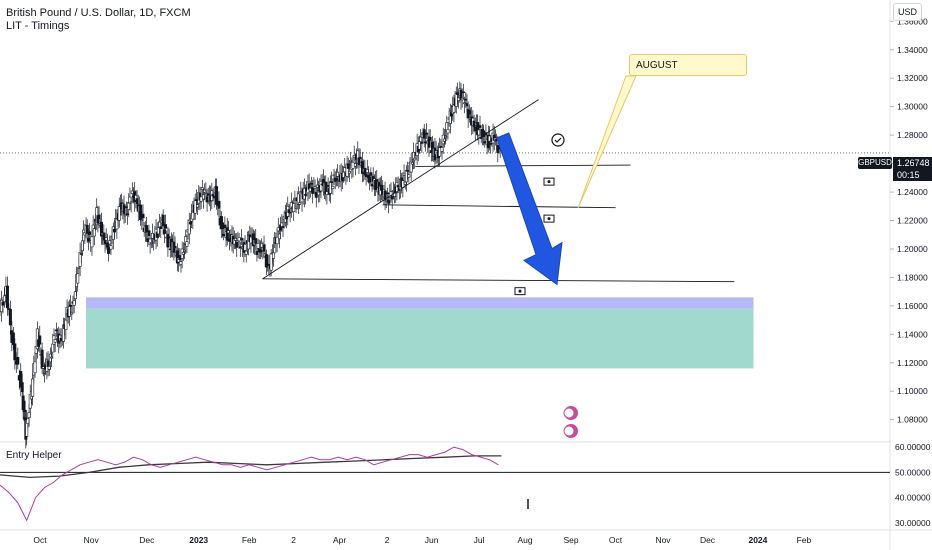 The height and width of the screenshot is (550, 932). I want to click on price-tick-label: 1.18000, so click(912, 277).